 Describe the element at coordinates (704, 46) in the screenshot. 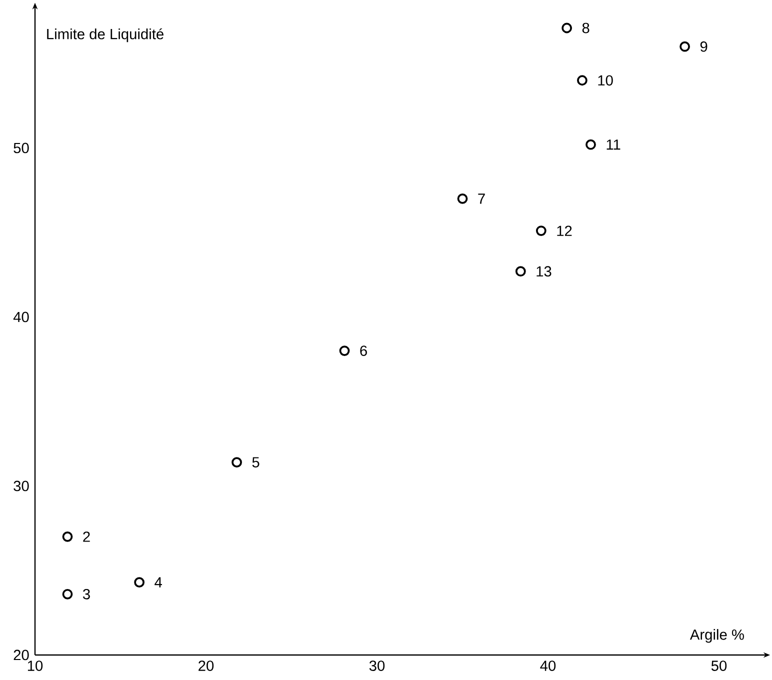

I see `annotation: 9` at that location.